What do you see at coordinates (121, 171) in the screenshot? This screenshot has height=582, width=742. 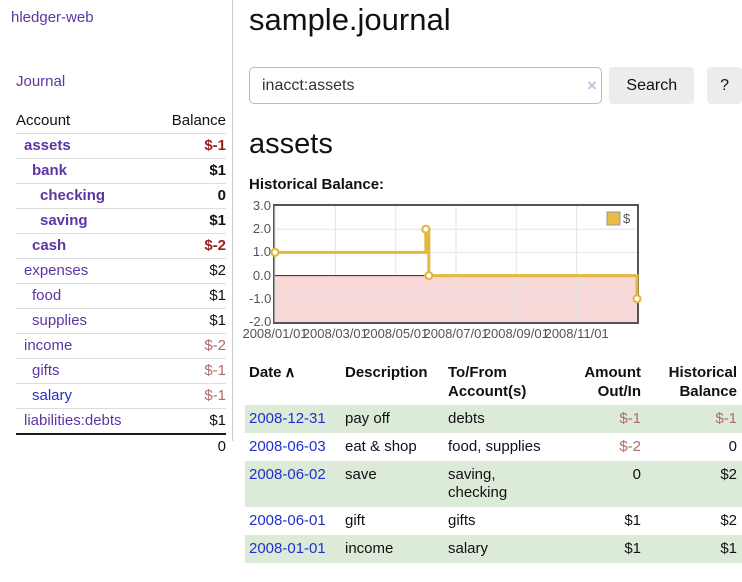 I see `account-row: bank $1` at bounding box center [121, 171].